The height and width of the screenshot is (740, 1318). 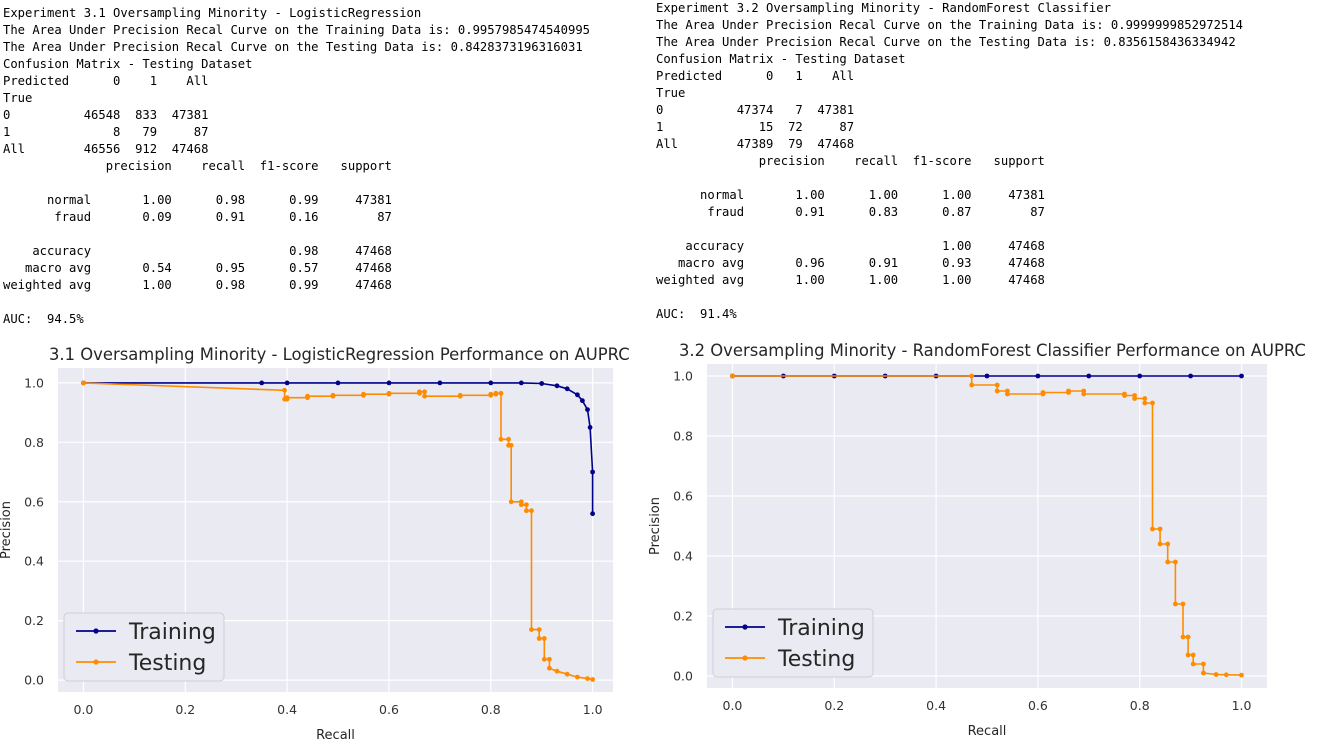 I want to click on output-line: 1 15 72 87, so click(x=755, y=127).